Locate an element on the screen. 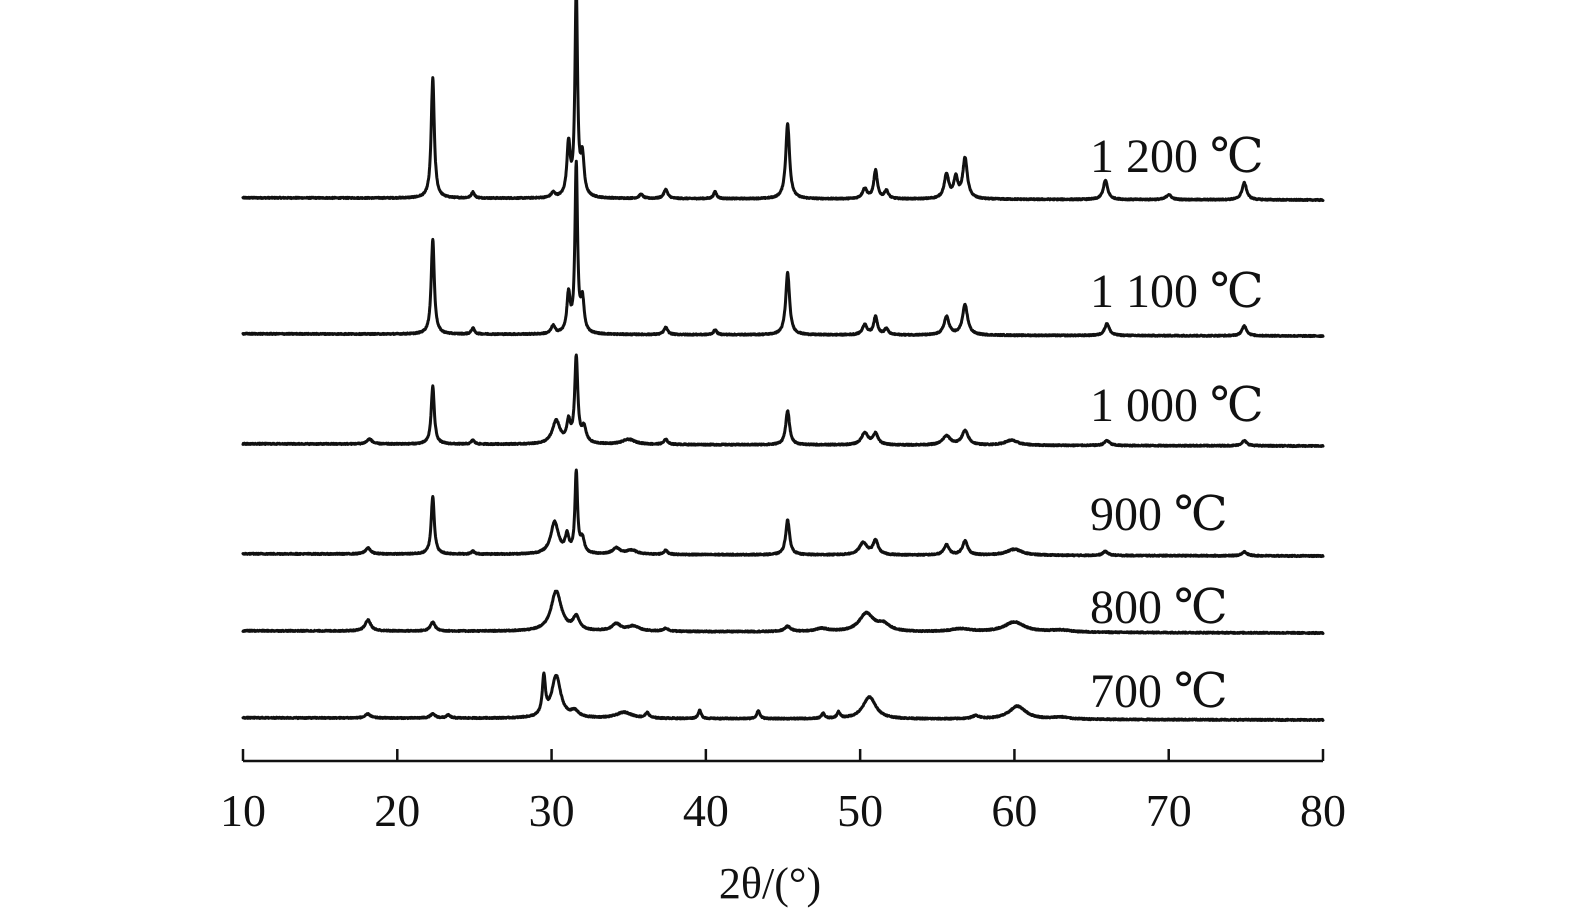 The width and height of the screenshot is (1575, 917). series-label-1-100: 1 100 ℃ is located at coordinates (1177, 291).